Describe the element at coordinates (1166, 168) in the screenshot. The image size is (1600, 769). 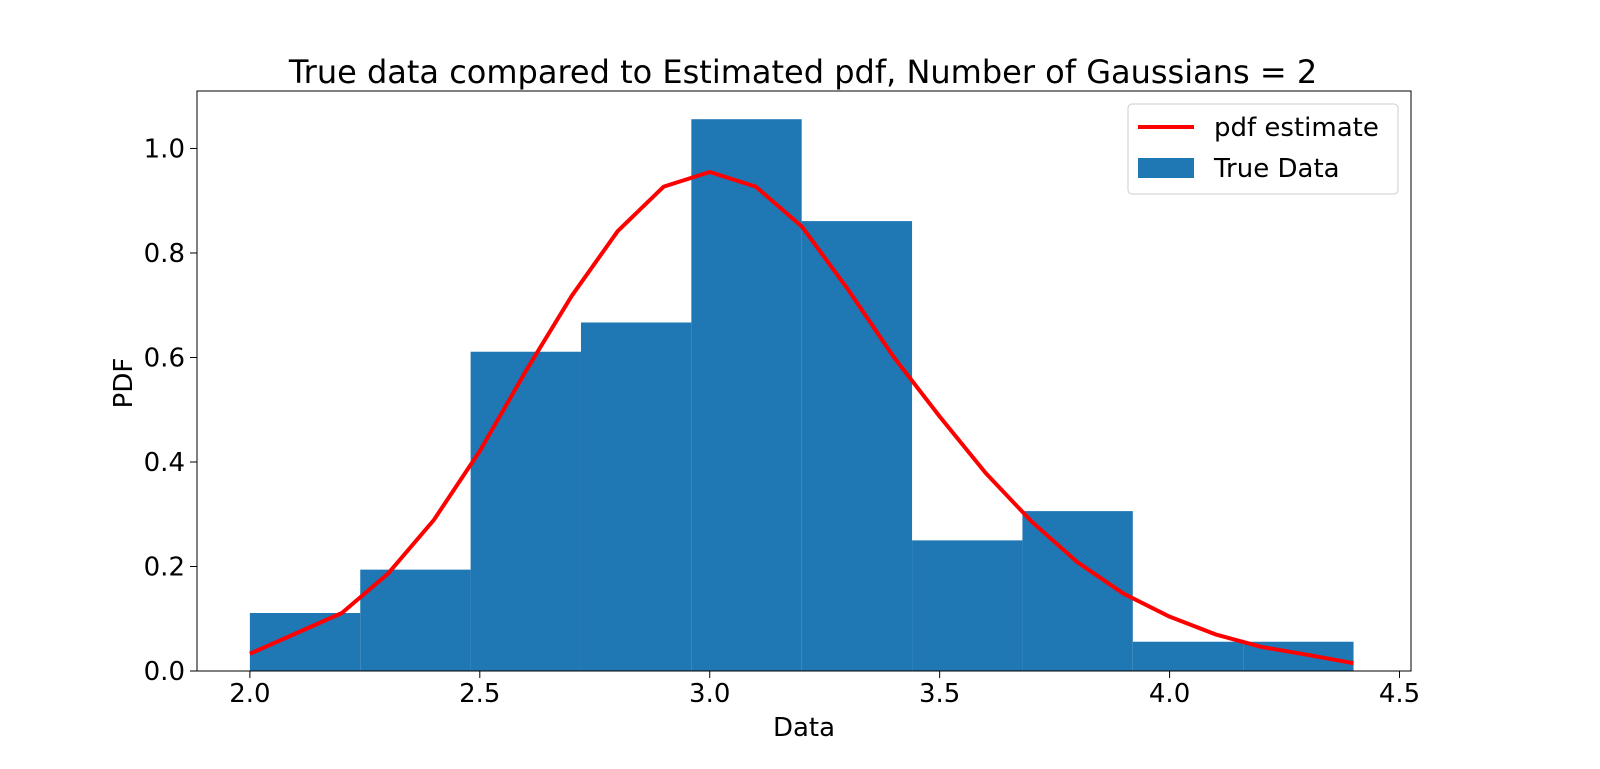
I see `legend-true-data-swatch` at that location.